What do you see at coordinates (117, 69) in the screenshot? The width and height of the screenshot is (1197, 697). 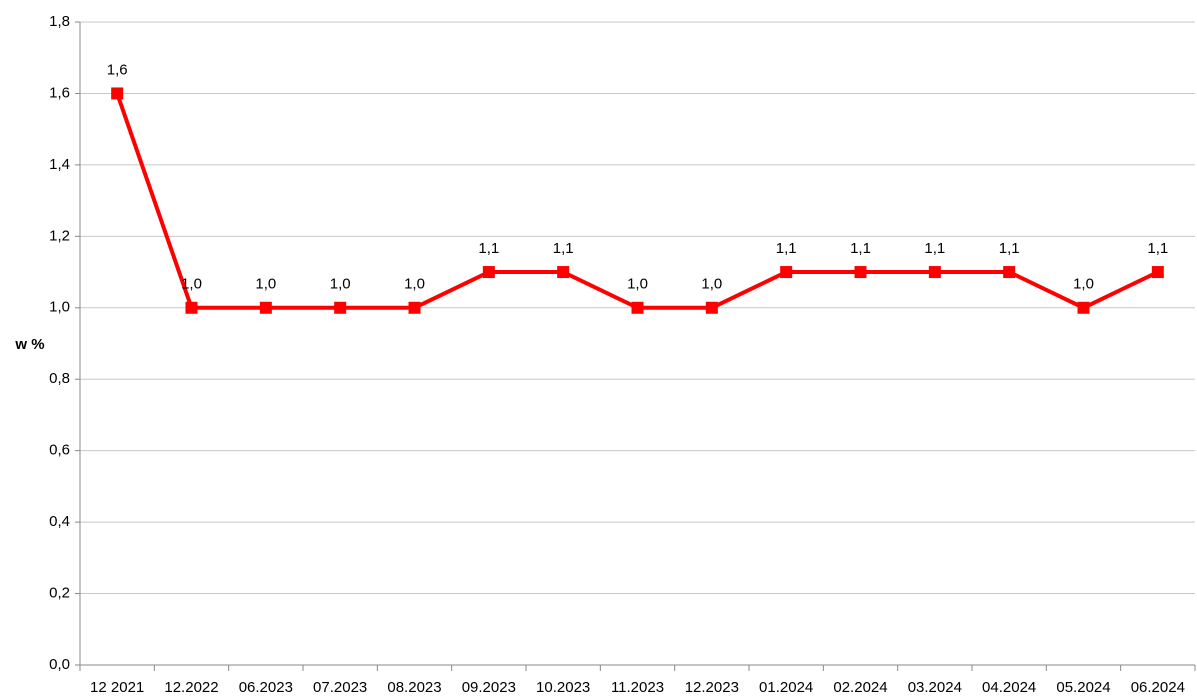 I see `data-label: 1,6` at bounding box center [117, 69].